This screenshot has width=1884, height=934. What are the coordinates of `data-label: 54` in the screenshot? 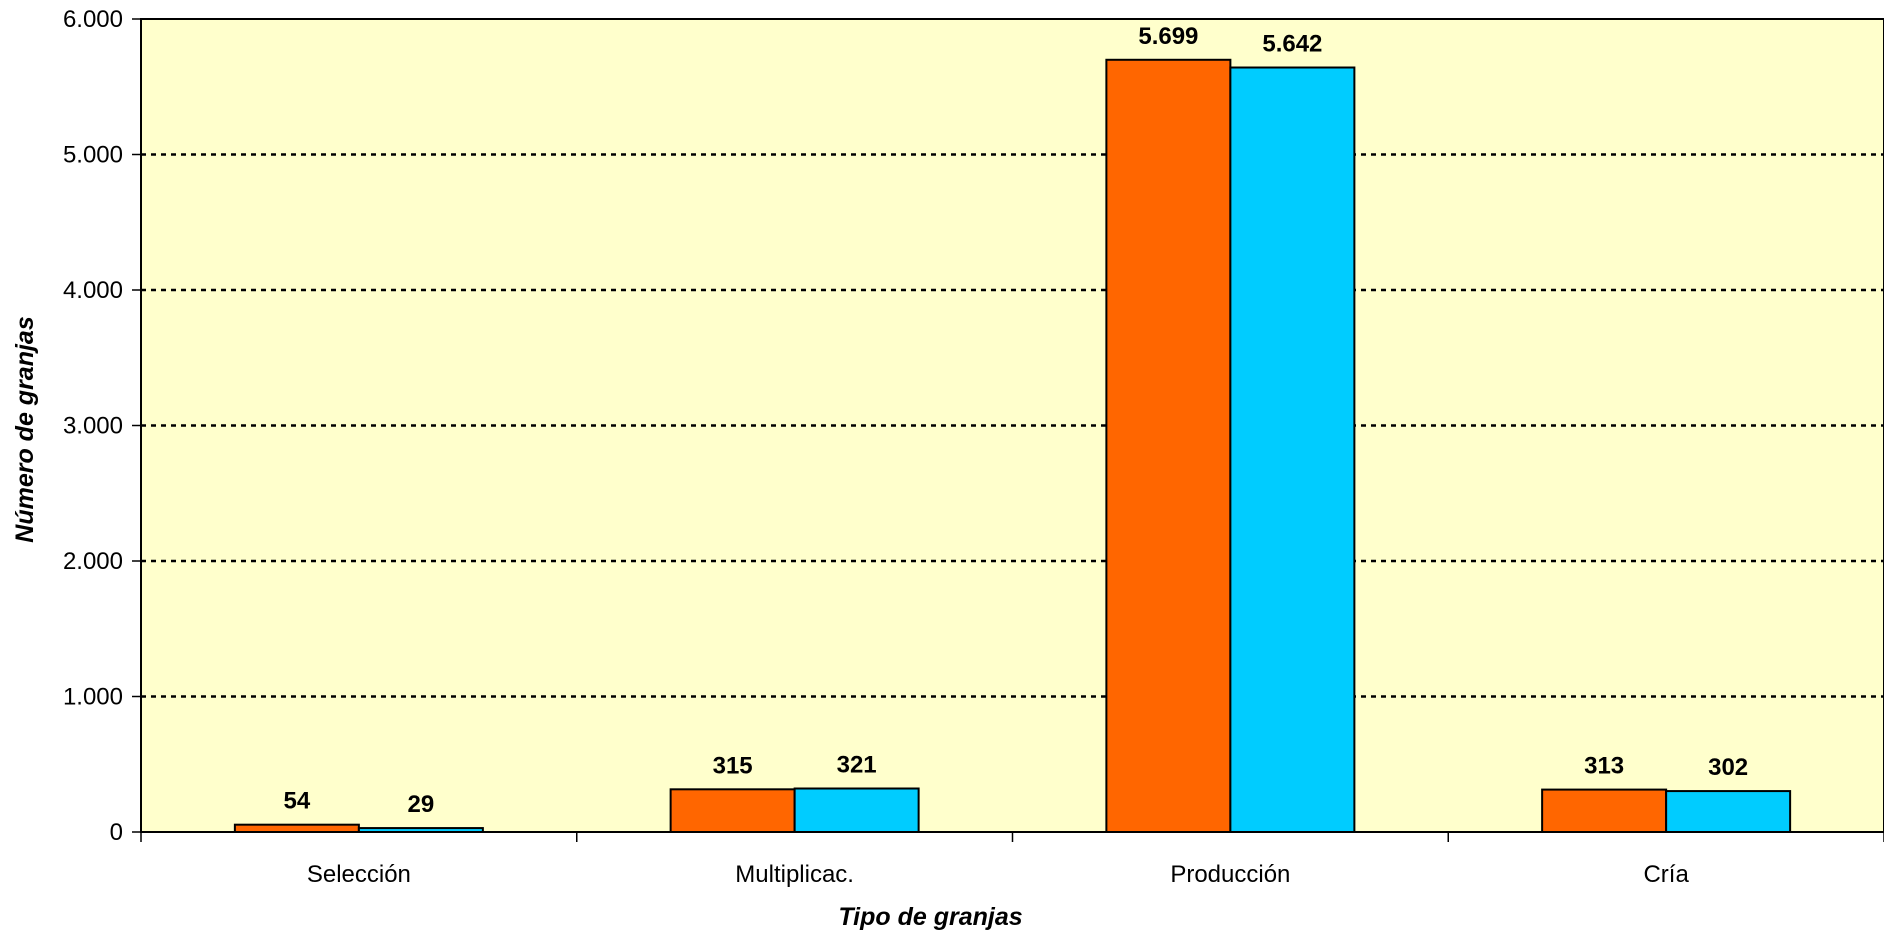 It's located at (297, 801).